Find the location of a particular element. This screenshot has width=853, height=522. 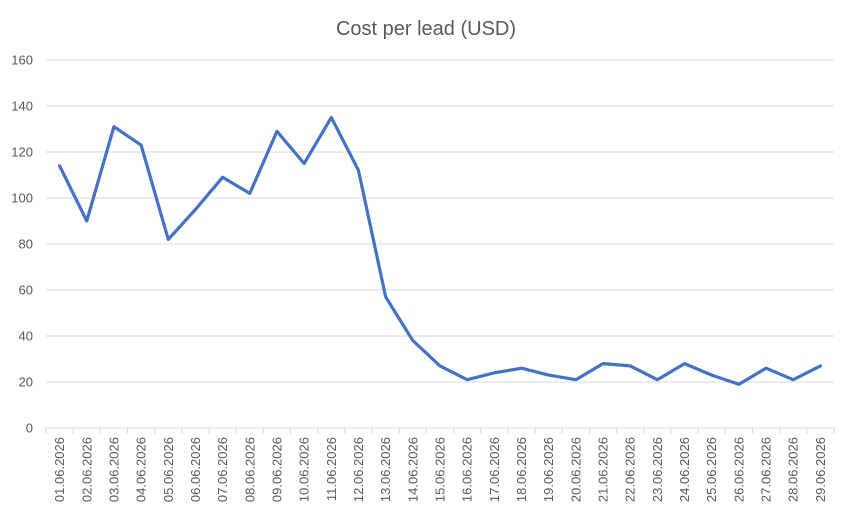

x-tick-label: 04.06.2026 is located at coordinates (141, 469).